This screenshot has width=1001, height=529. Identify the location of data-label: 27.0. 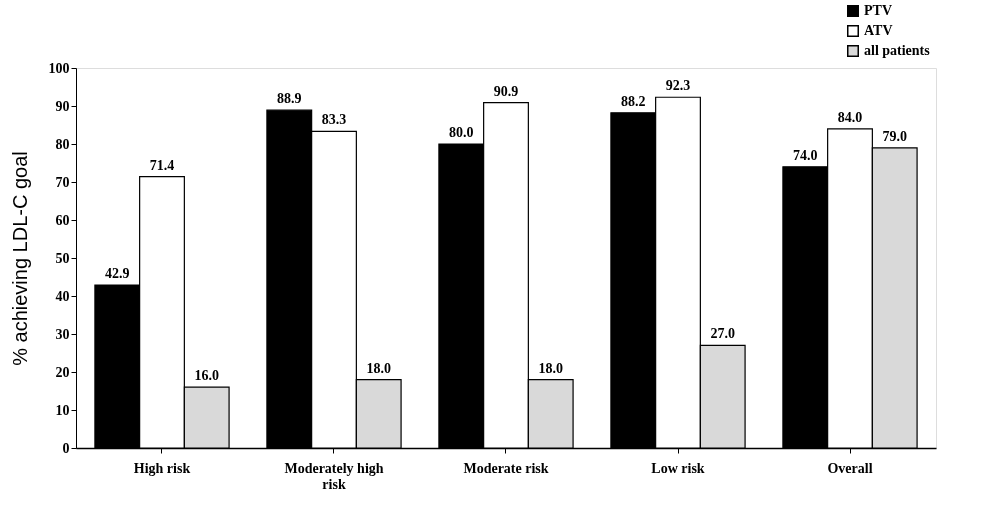
(722, 334).